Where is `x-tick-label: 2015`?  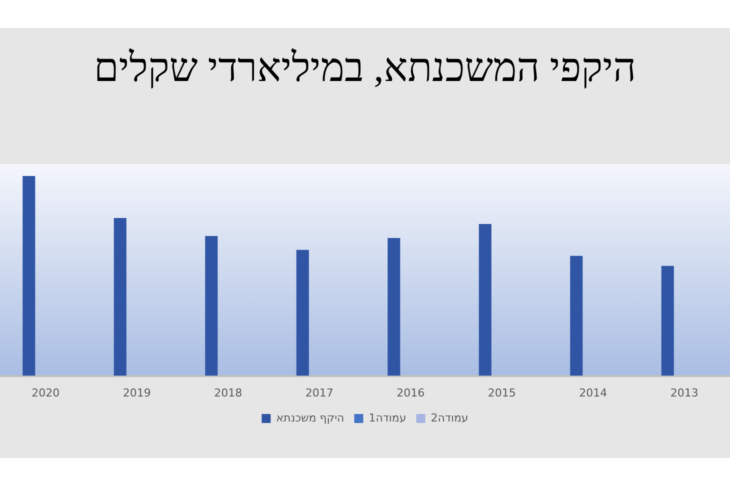
x-tick-label: 2015 is located at coordinates (502, 393).